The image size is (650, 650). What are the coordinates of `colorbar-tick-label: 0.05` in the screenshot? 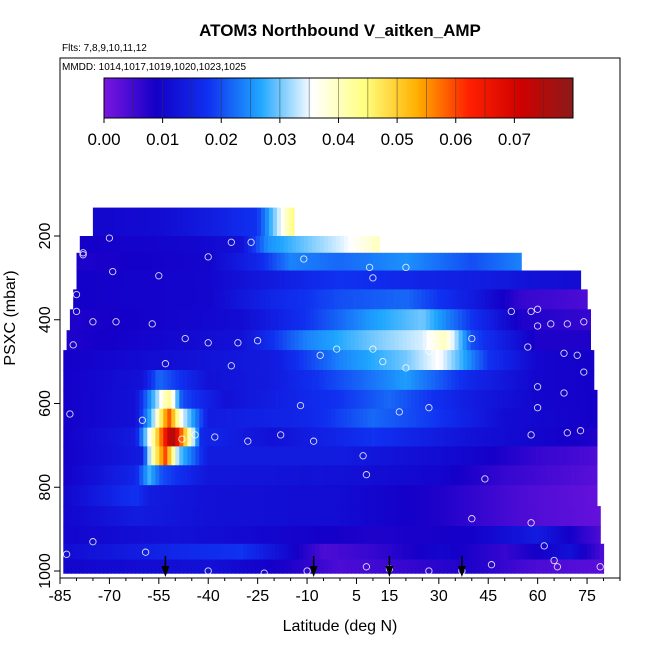 It's located at (397, 139).